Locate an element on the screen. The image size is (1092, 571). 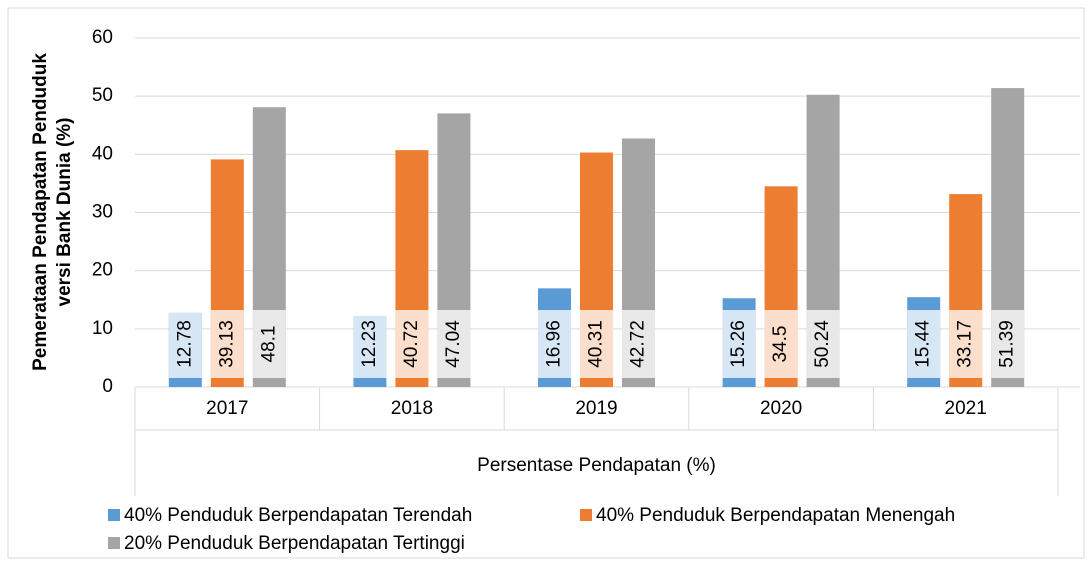
data-label: 39.13 is located at coordinates (226, 344).